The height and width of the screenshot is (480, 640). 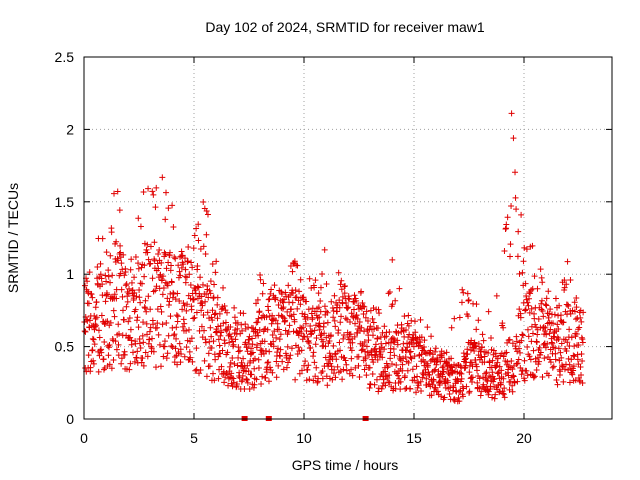 What do you see at coordinates (194, 438) in the screenshot?
I see `x-tick-label: 5` at bounding box center [194, 438].